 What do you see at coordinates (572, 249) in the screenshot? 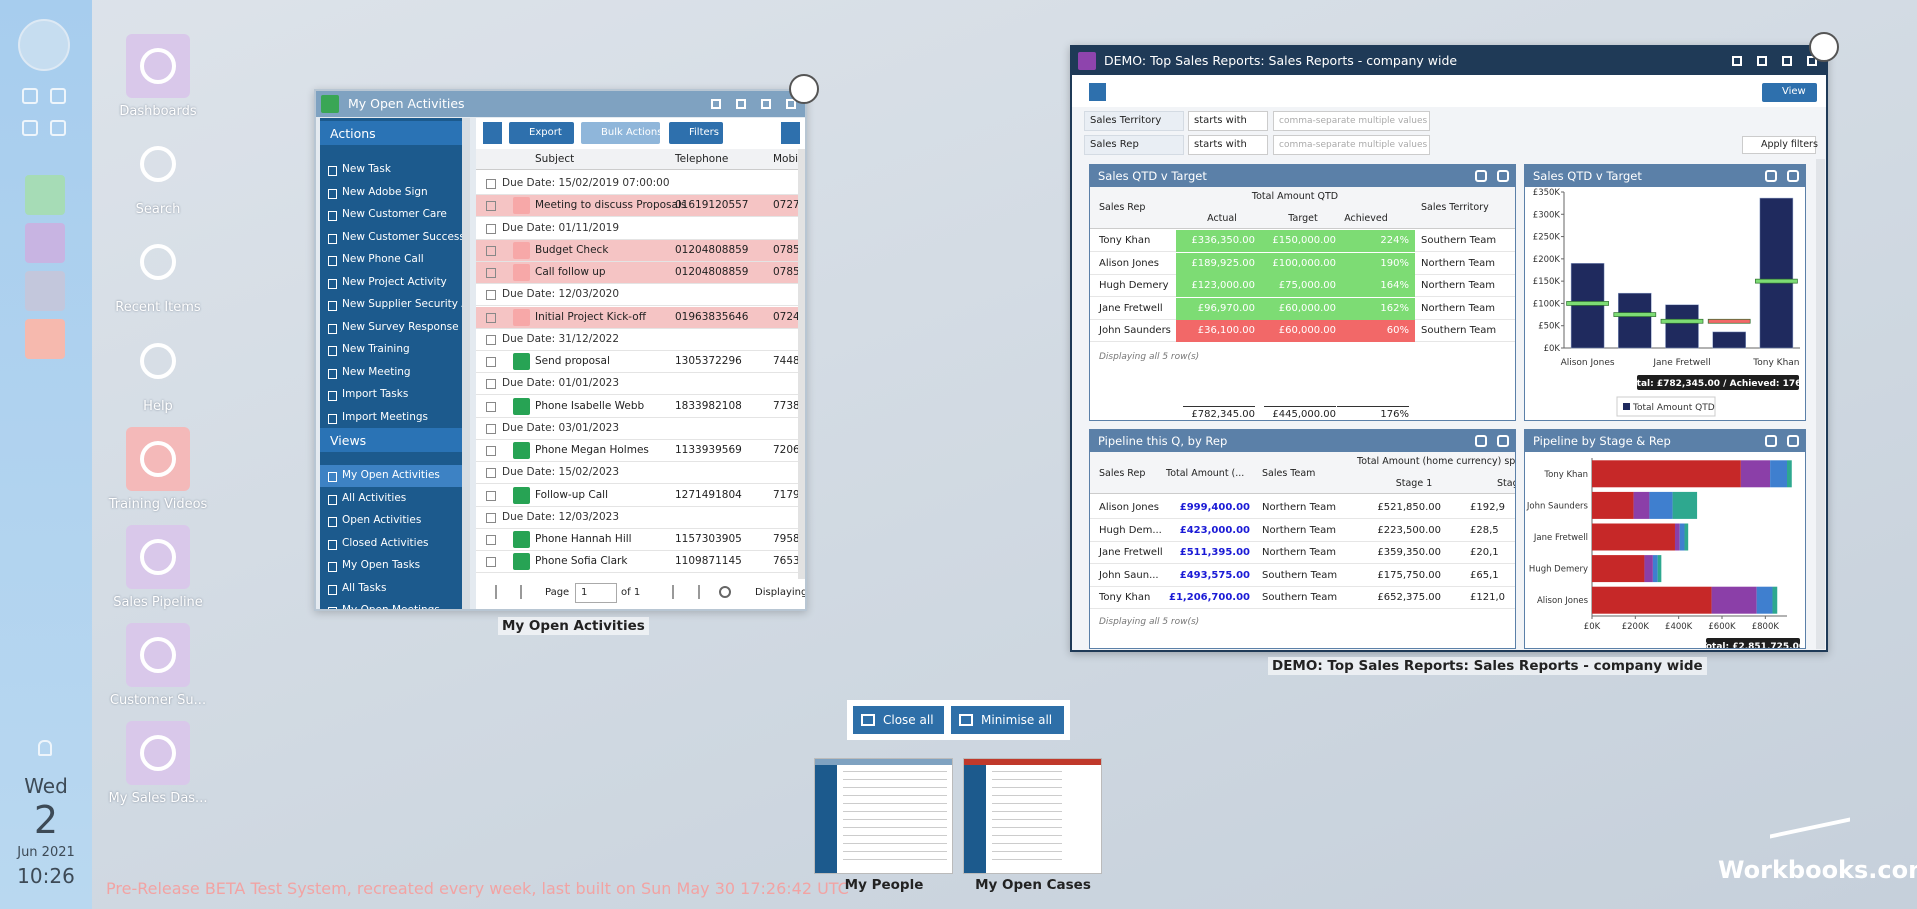
I see `grid-cell: Budget Check` at bounding box center [572, 249].